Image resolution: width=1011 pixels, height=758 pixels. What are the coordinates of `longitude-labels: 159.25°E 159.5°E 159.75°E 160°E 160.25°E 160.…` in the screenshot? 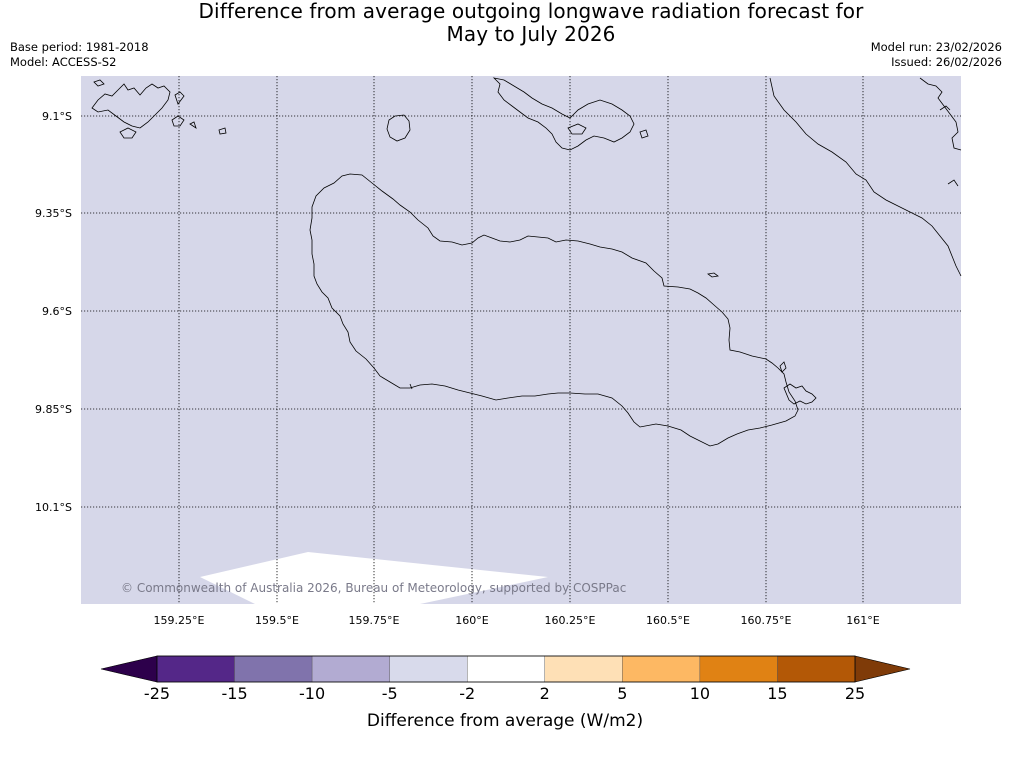 It's located at (517, 620).